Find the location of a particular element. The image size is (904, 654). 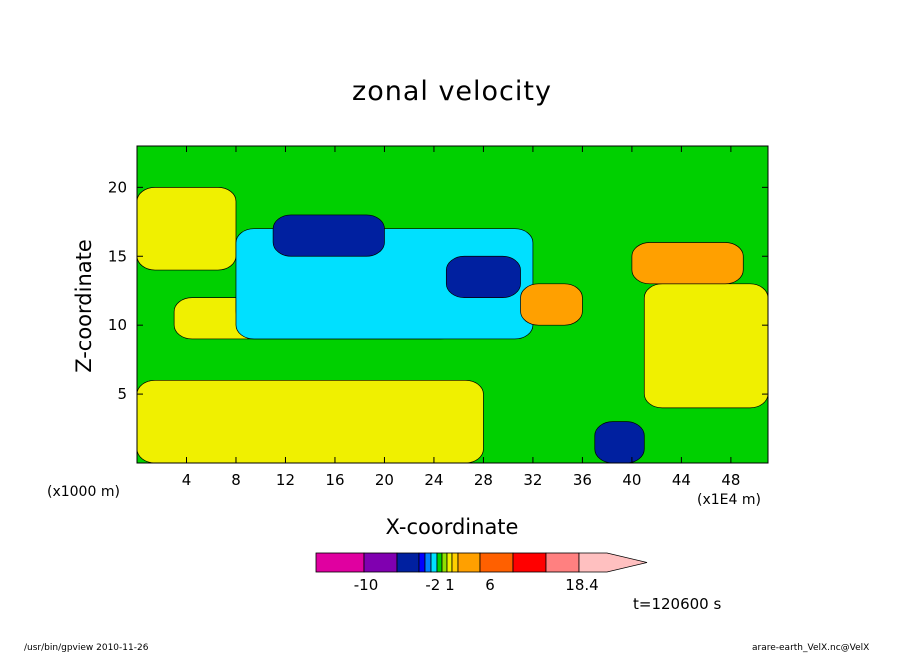

colorbar-label: 6 is located at coordinates (490, 585).